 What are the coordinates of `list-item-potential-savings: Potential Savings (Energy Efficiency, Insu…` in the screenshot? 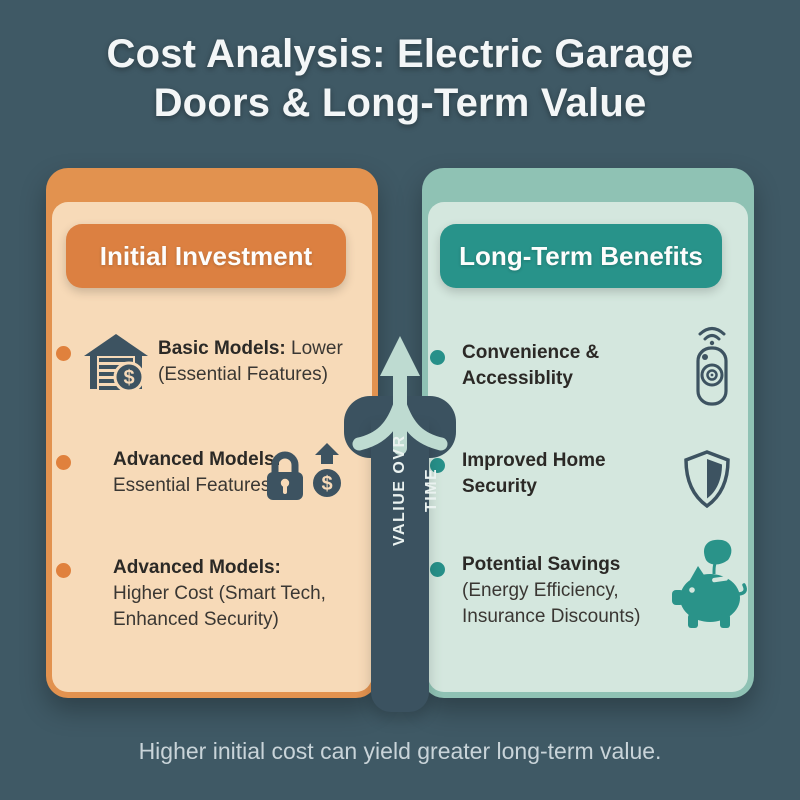 It's located at (574, 591).